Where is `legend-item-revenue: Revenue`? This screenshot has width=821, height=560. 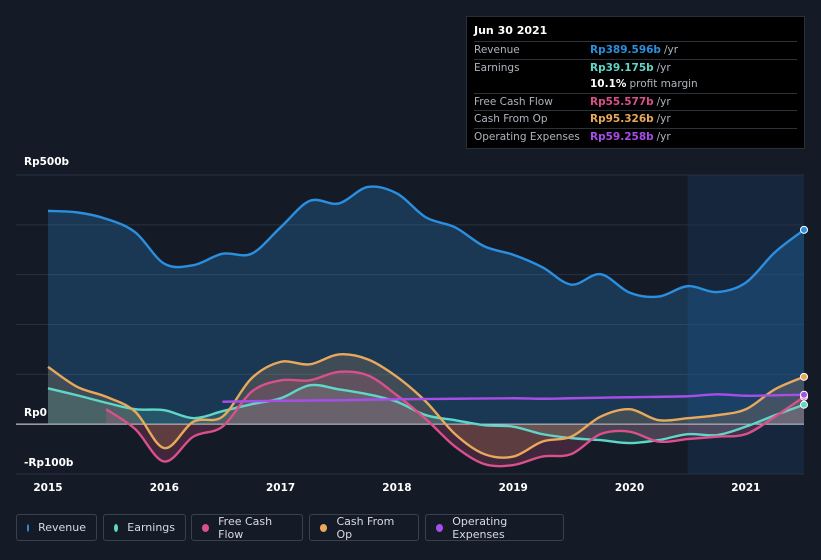
legend-item-revenue: Revenue is located at coordinates (56, 527).